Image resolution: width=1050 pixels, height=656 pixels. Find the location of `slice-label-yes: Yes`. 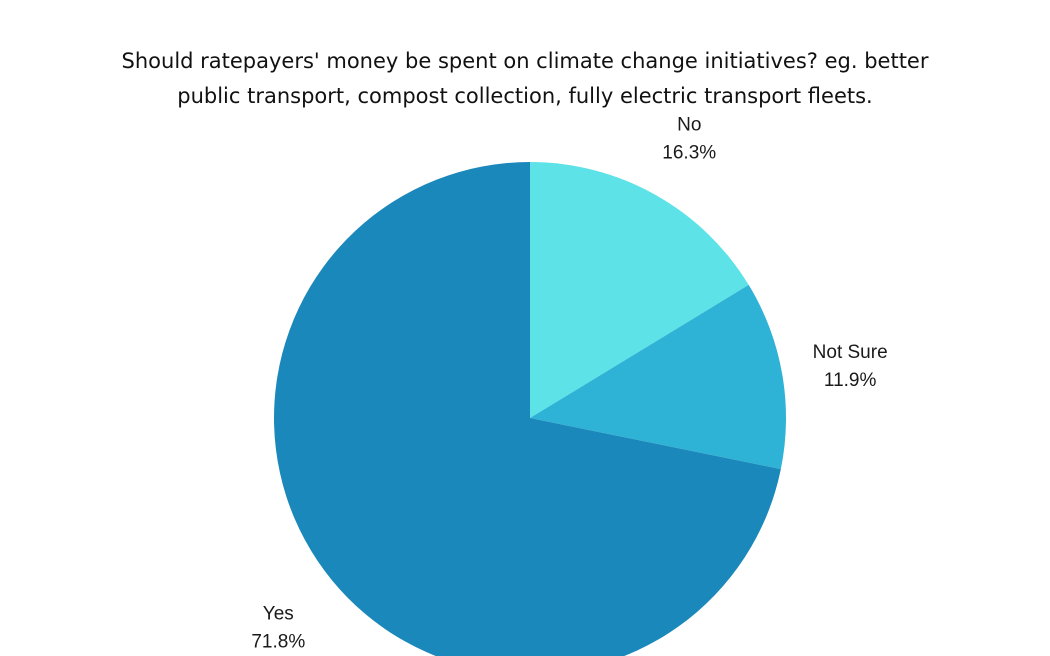

slice-label-yes: Yes is located at coordinates (278, 614).